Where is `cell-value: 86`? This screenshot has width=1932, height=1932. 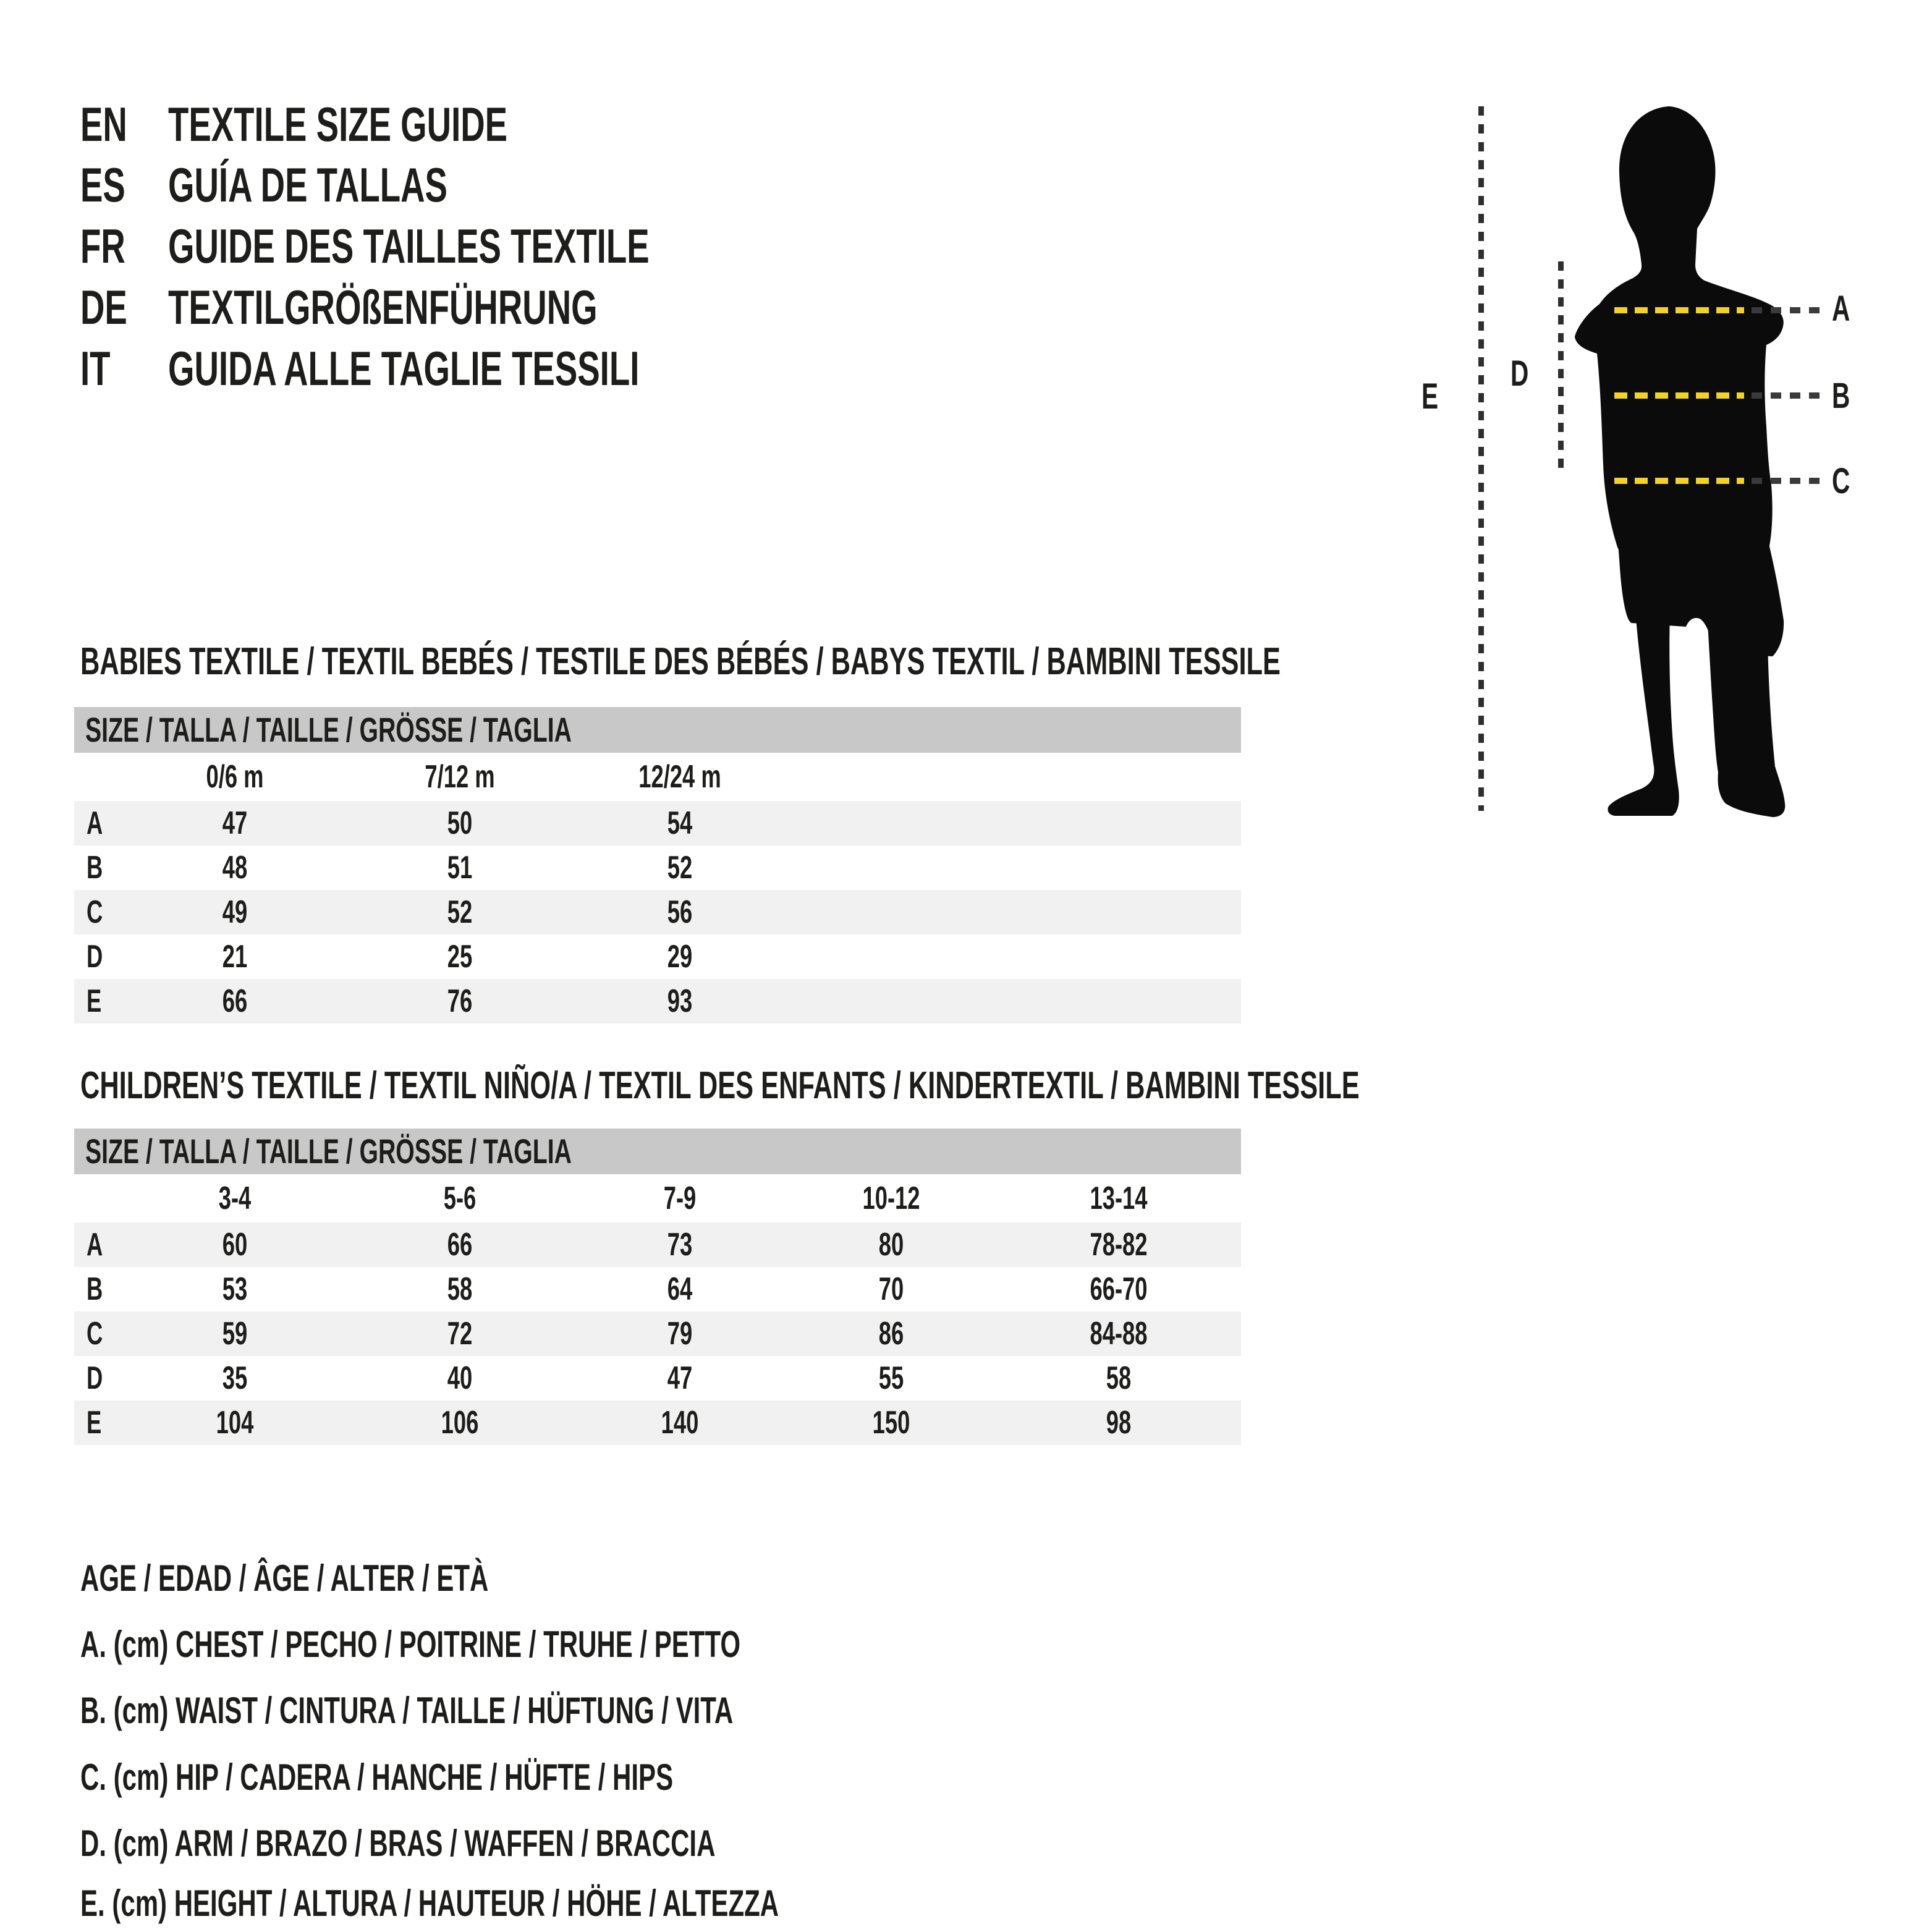
cell-value: 86 is located at coordinates (891, 1334).